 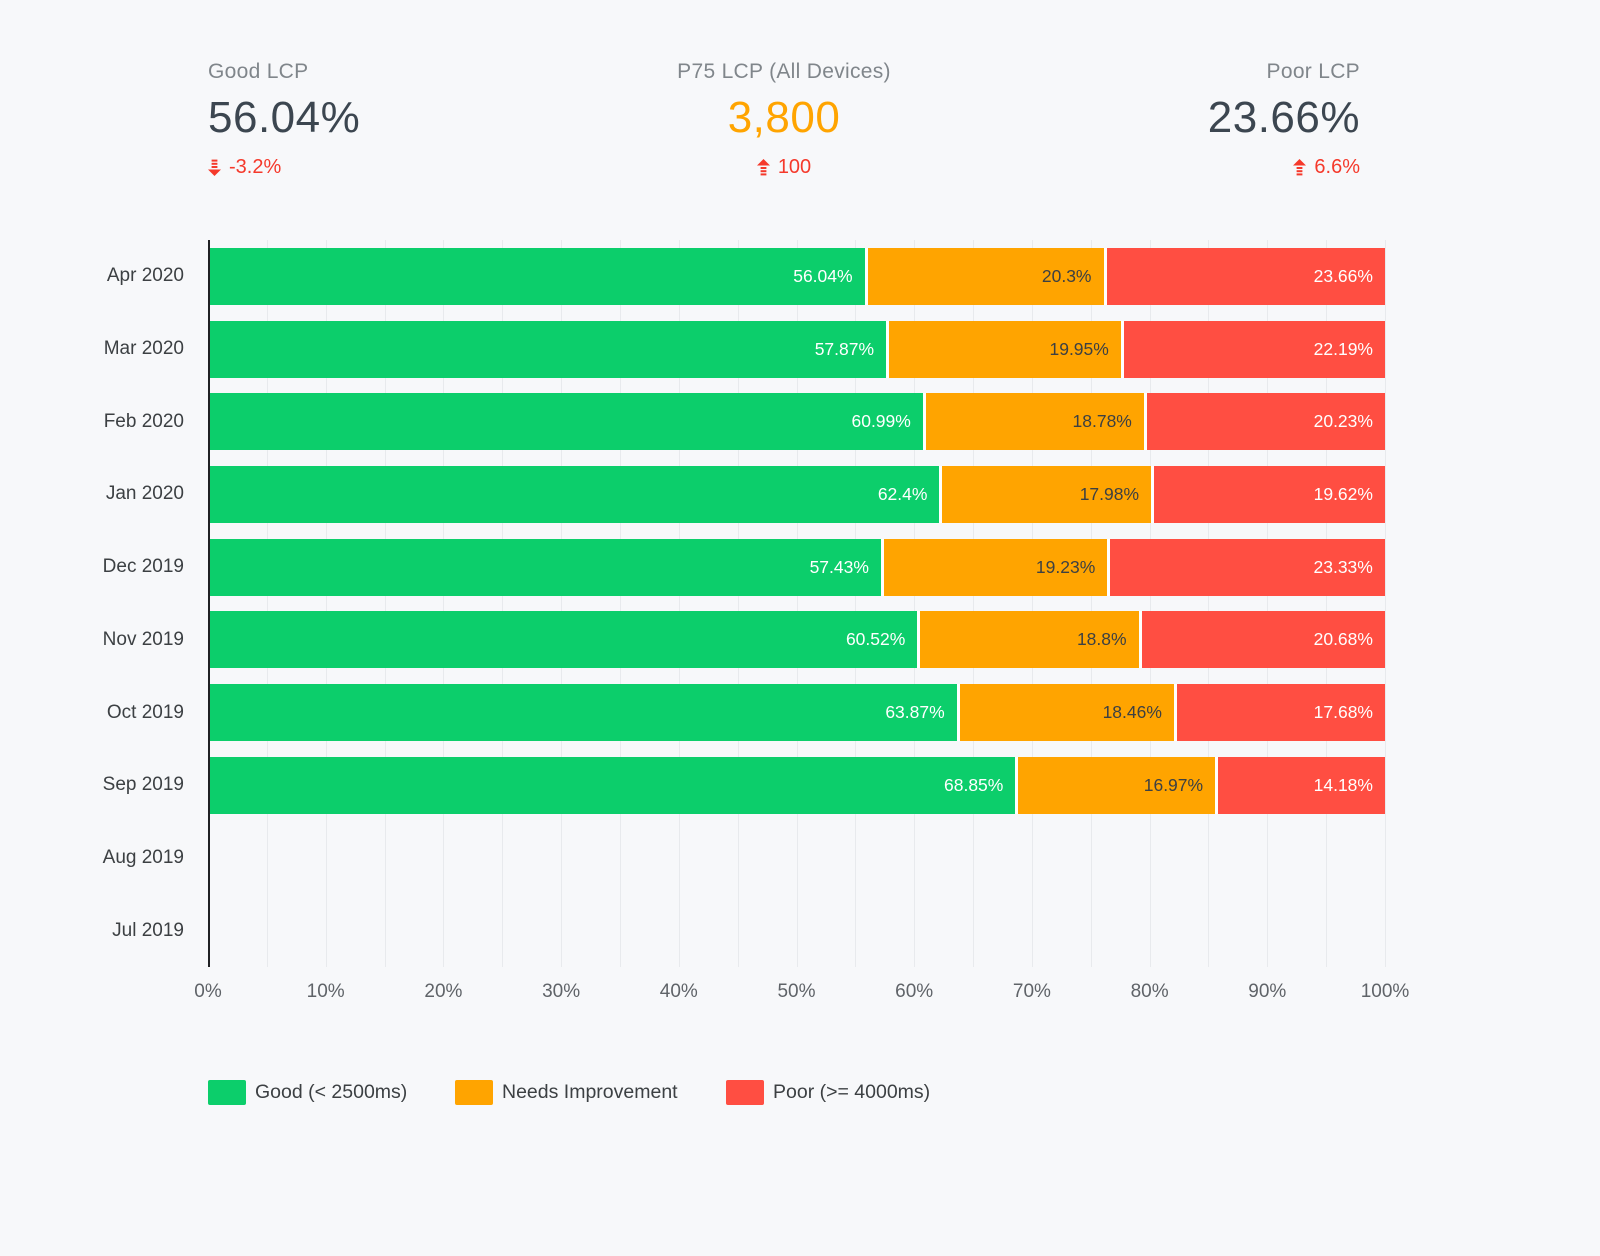 I want to click on bar-row: Jul 2019, so click(x=748, y=930).